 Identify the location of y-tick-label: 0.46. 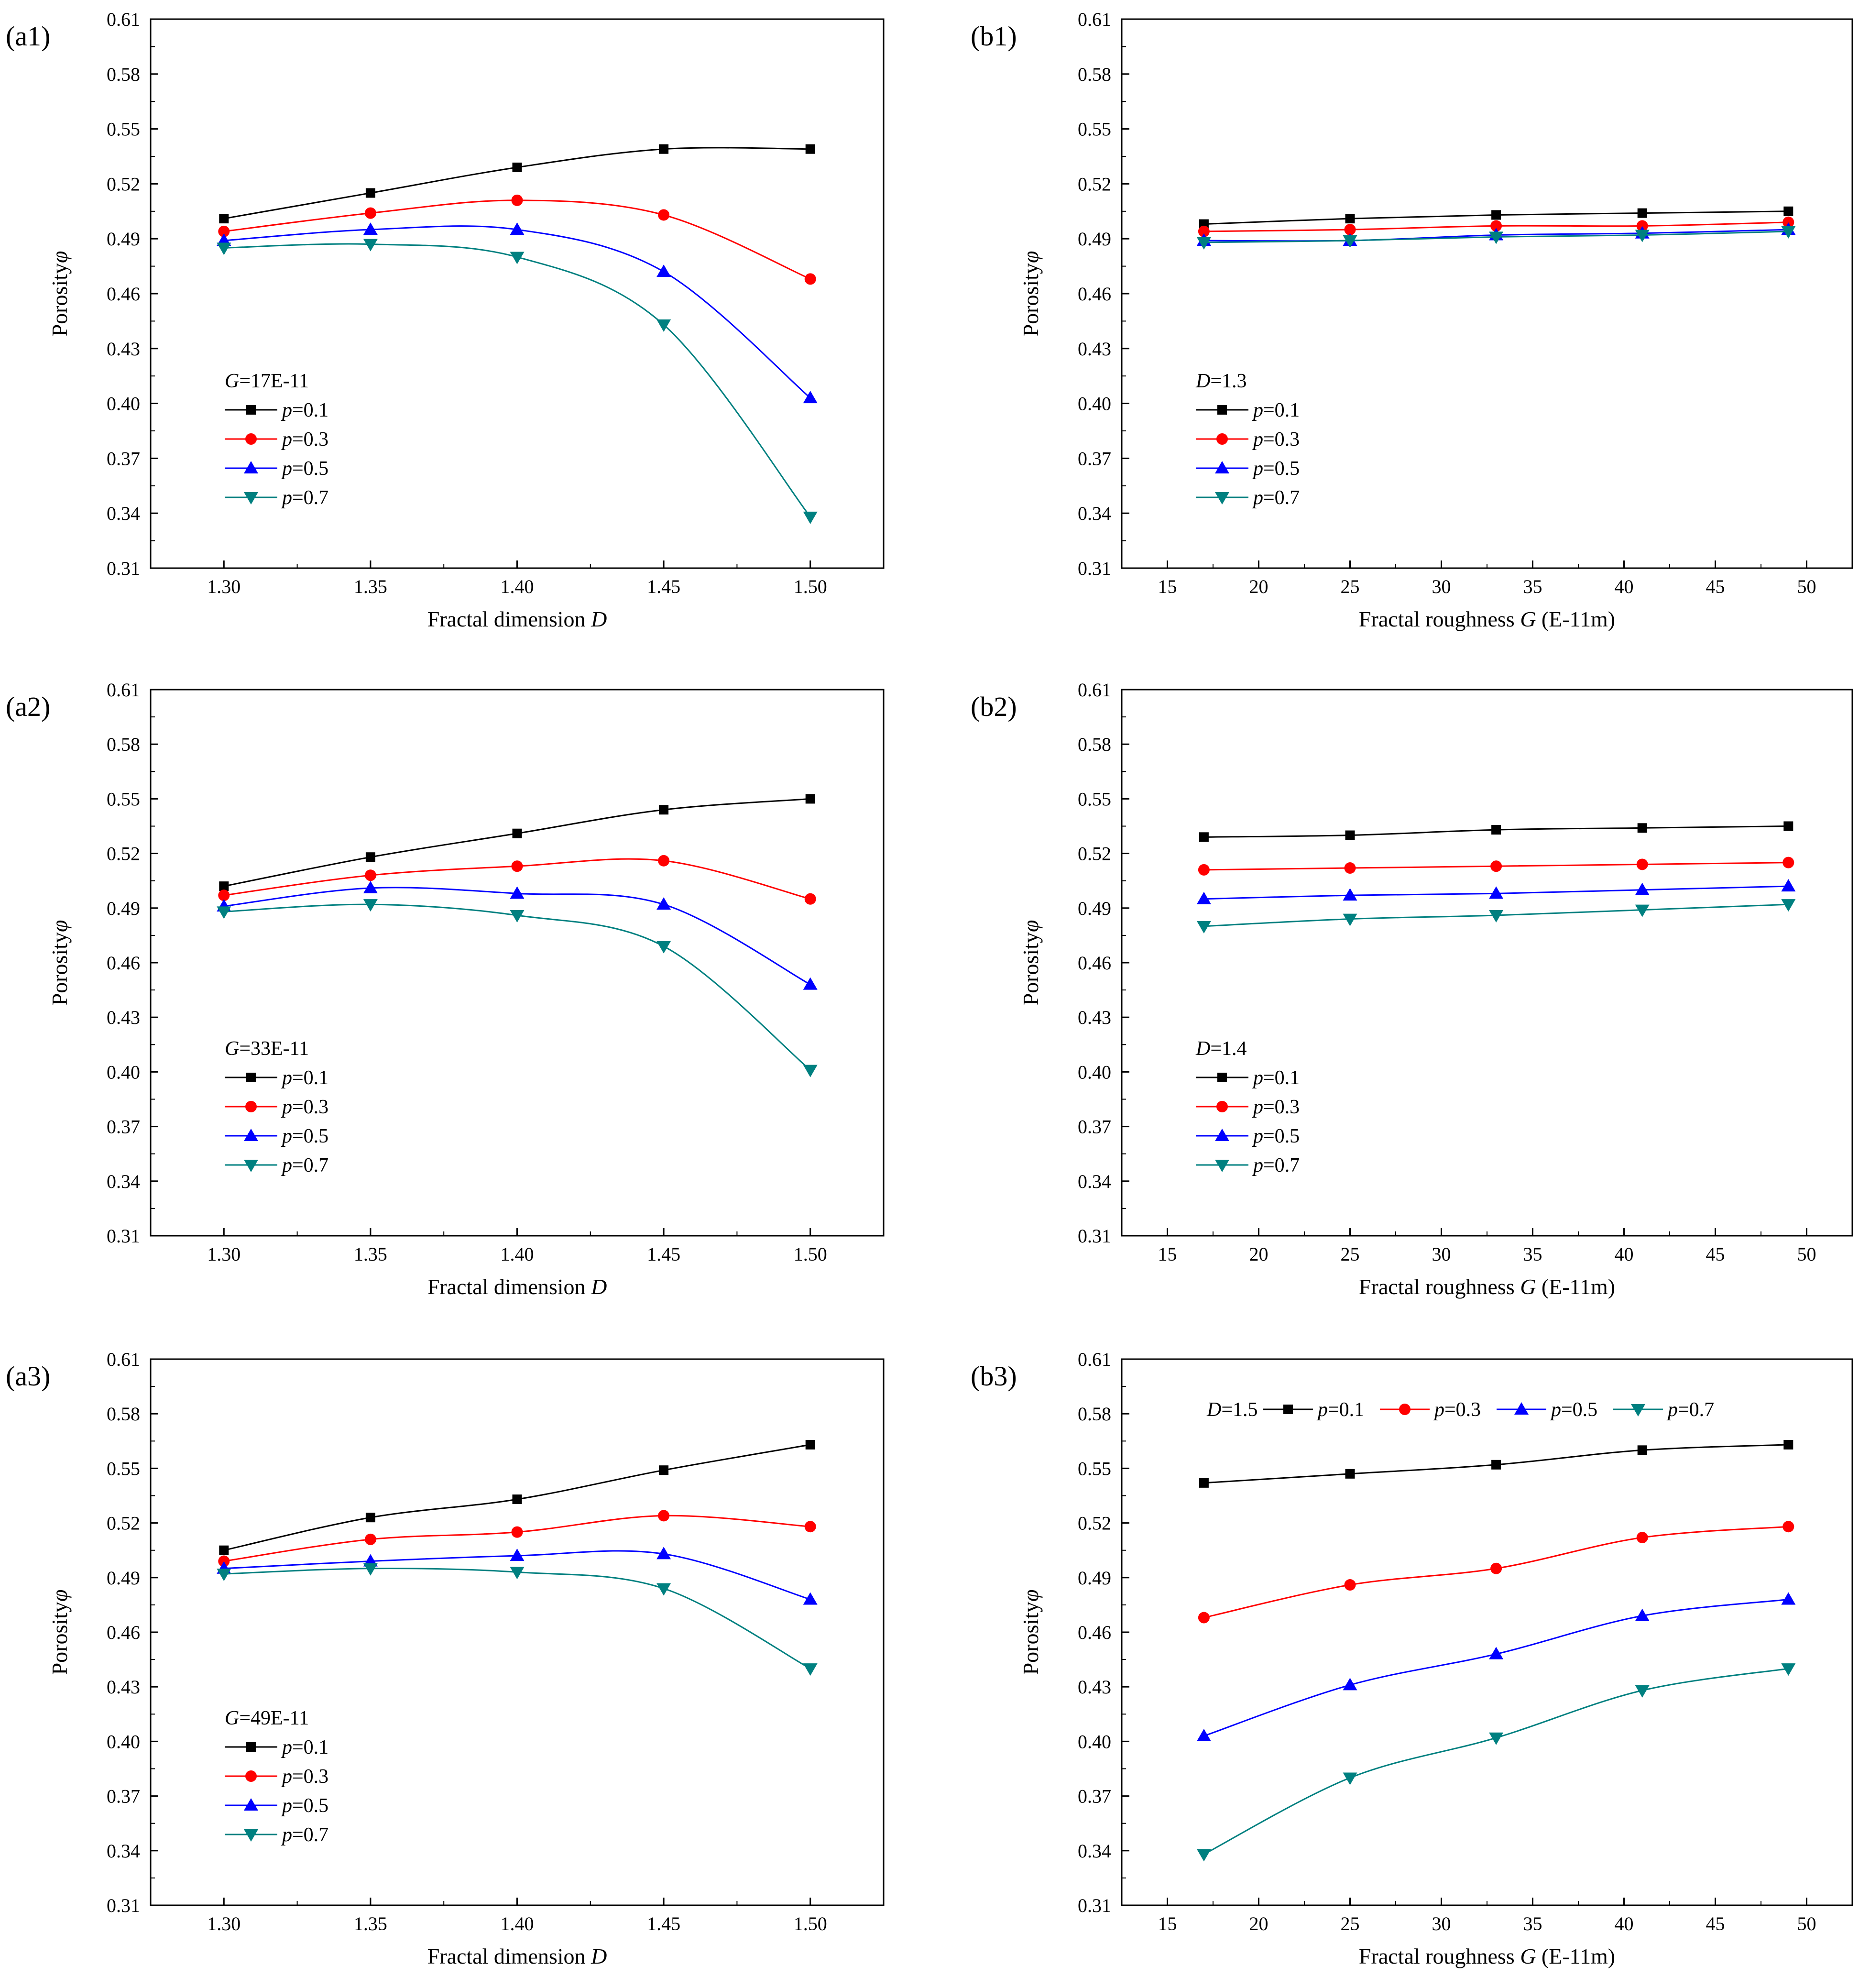
(123, 294).